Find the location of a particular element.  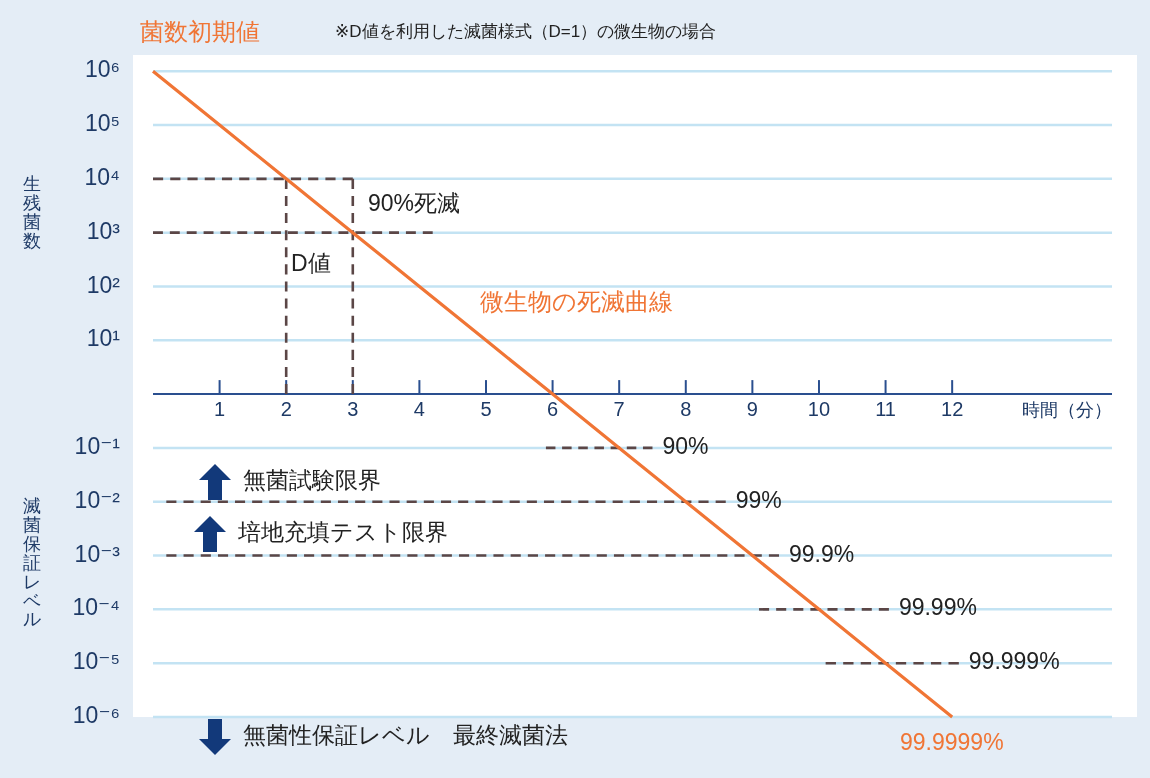

x-tick-label: 3 is located at coordinates (353, 409).